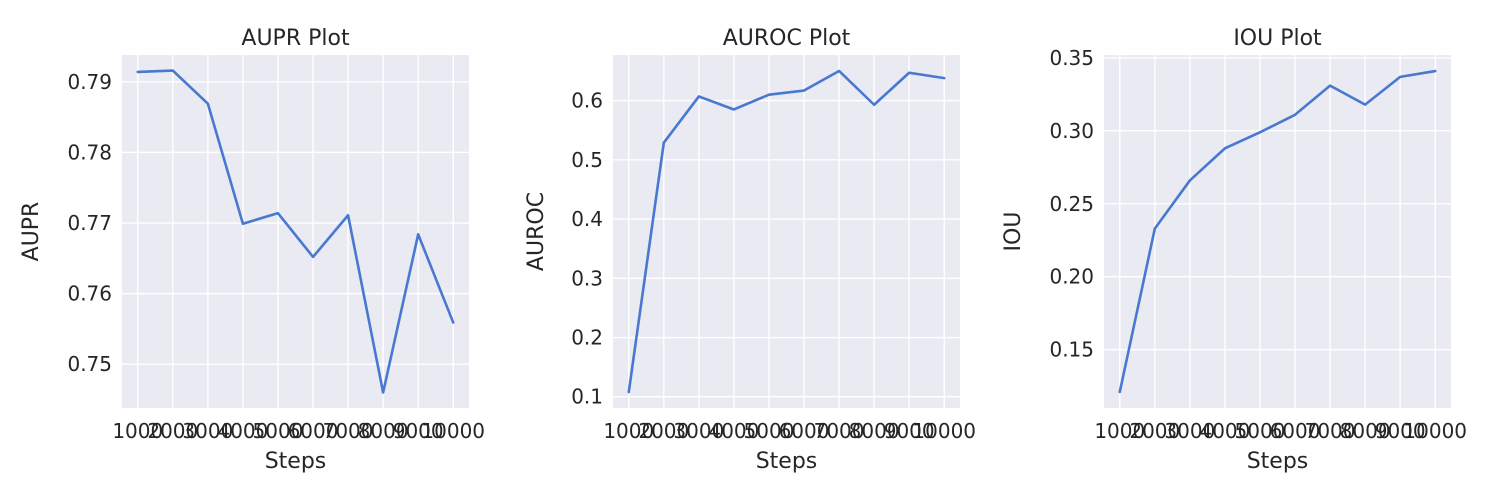  What do you see at coordinates (313, 431) in the screenshot?
I see `aupr-x-tick-label: 6000` at bounding box center [313, 431].